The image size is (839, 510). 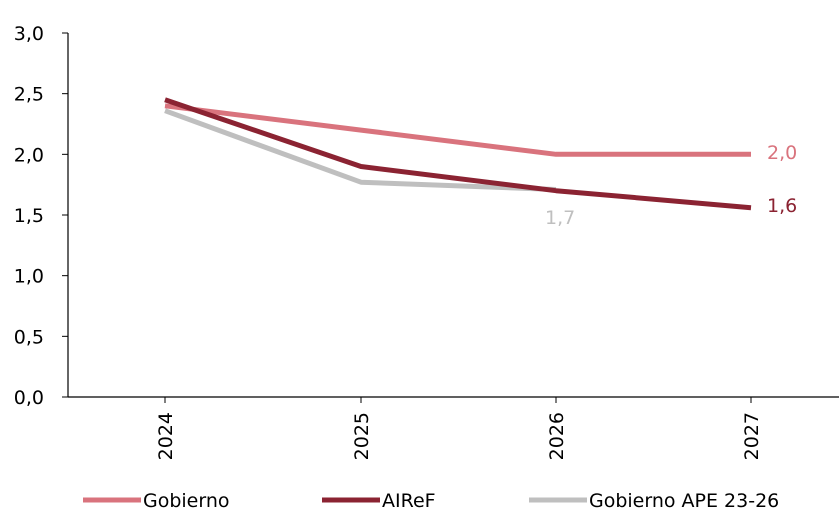 What do you see at coordinates (29, 95) in the screenshot?
I see `y-tick-label: 2,5` at bounding box center [29, 95].